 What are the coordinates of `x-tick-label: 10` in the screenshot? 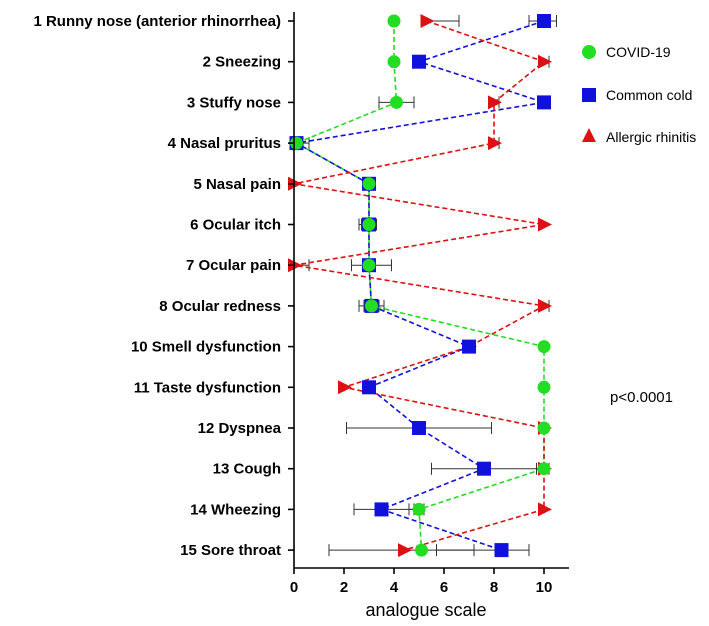 It's located at (544, 587).